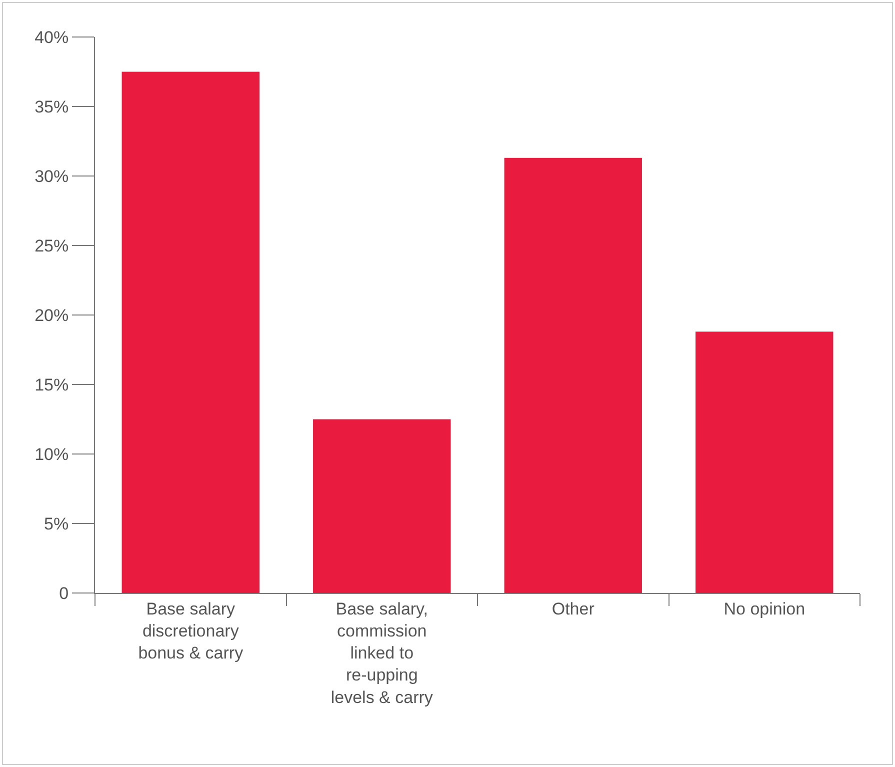 The height and width of the screenshot is (767, 895). What do you see at coordinates (51, 106) in the screenshot?
I see `y-tick-label: 35%` at bounding box center [51, 106].